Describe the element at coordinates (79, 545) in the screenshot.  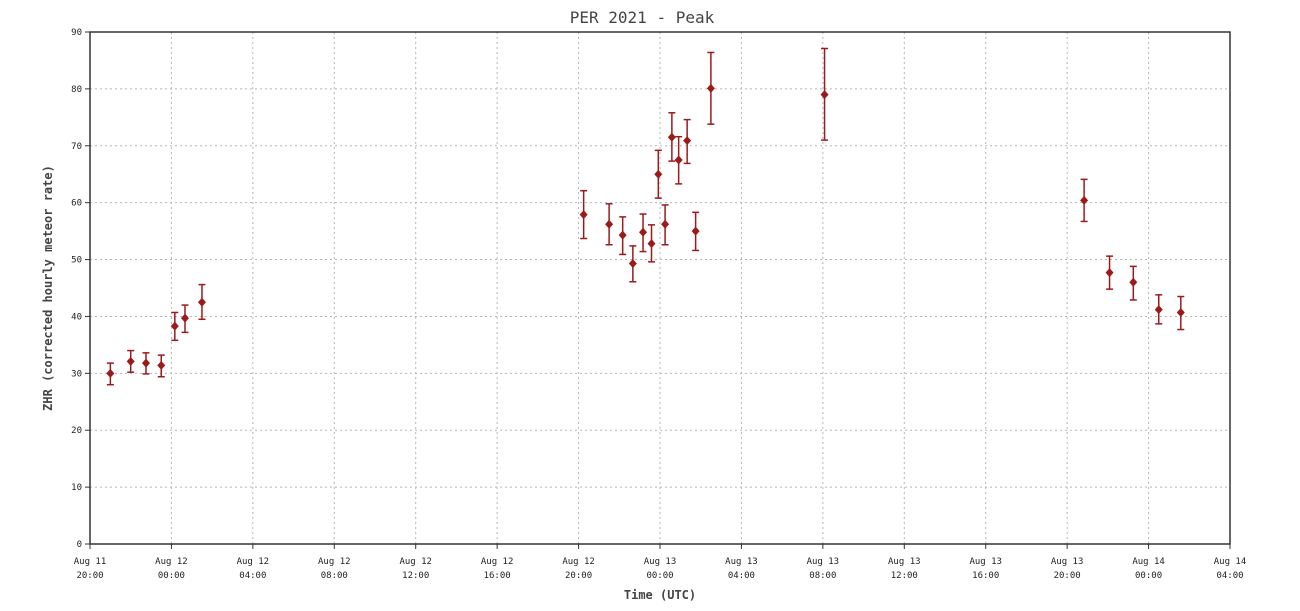
I see `y-tick-label: 0` at that location.